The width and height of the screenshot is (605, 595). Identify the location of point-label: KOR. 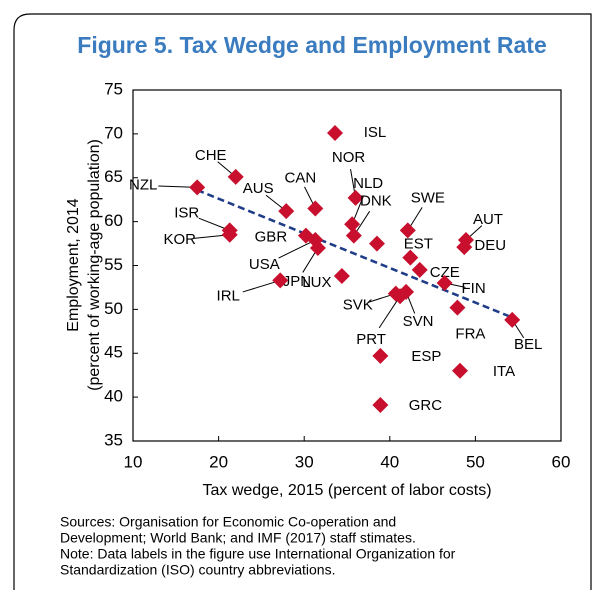
(179, 239).